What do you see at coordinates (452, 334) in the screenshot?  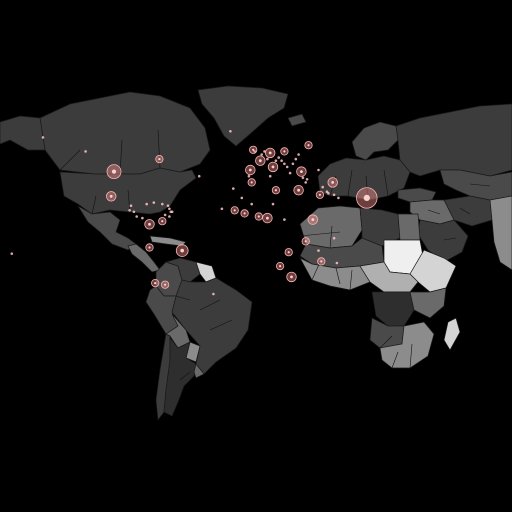 I see `region-madagascar` at bounding box center [452, 334].